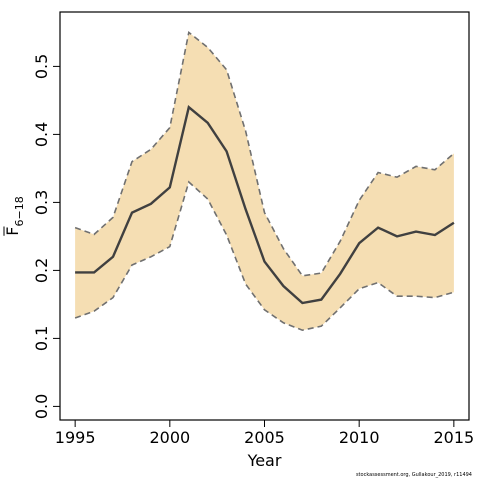 The height and width of the screenshot is (480, 480). I want to click on x-tick-label: 2010, so click(359, 437).